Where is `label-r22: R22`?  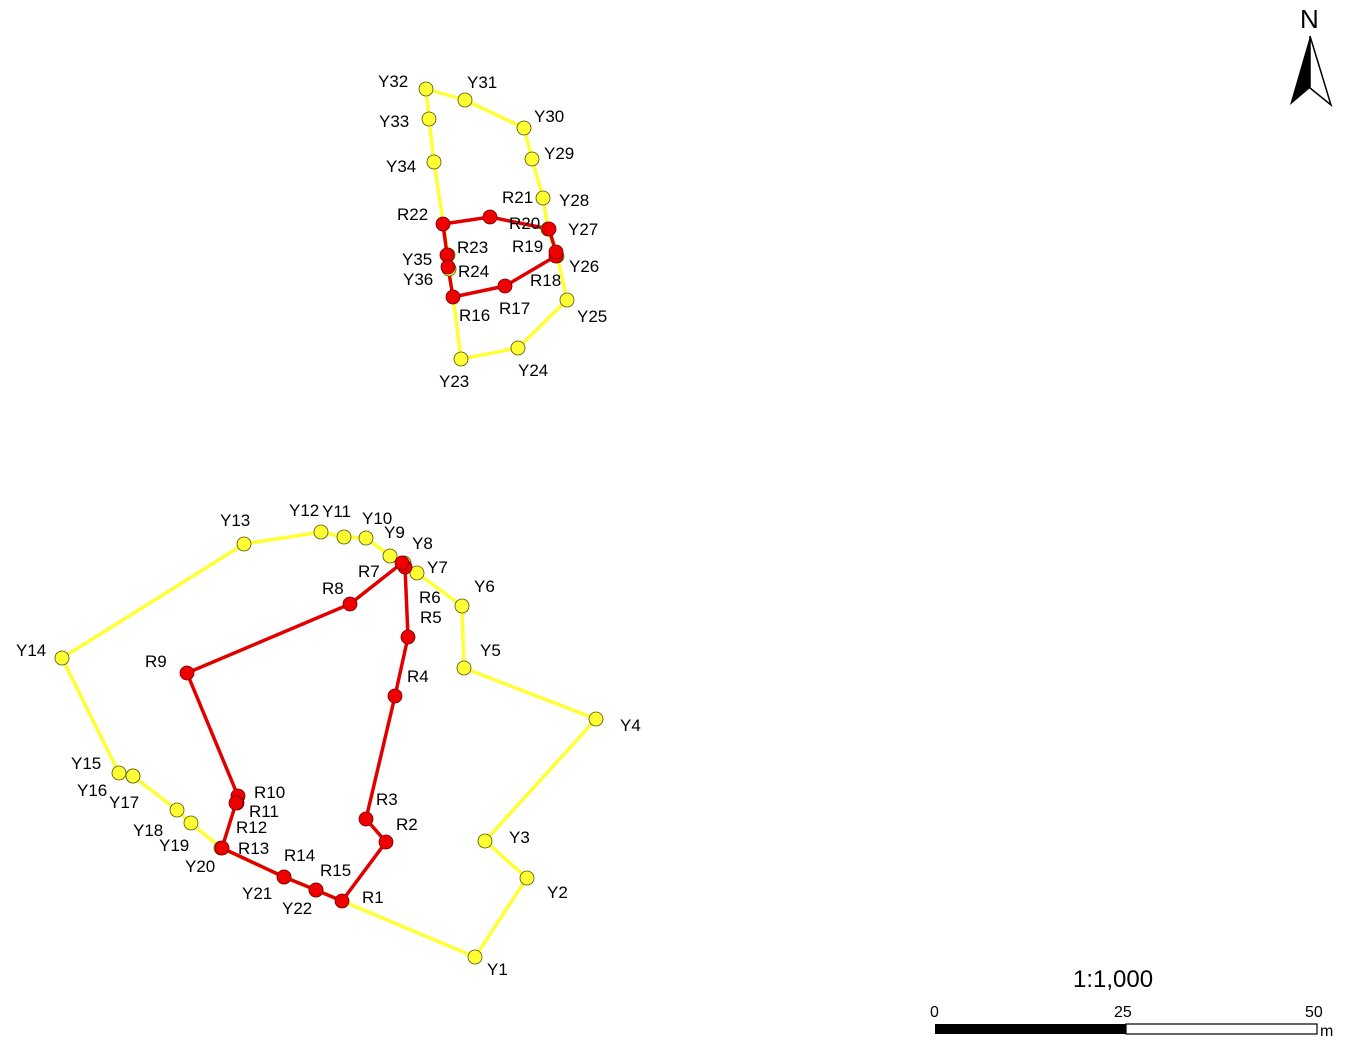 label-r22: R22 is located at coordinates (412, 214).